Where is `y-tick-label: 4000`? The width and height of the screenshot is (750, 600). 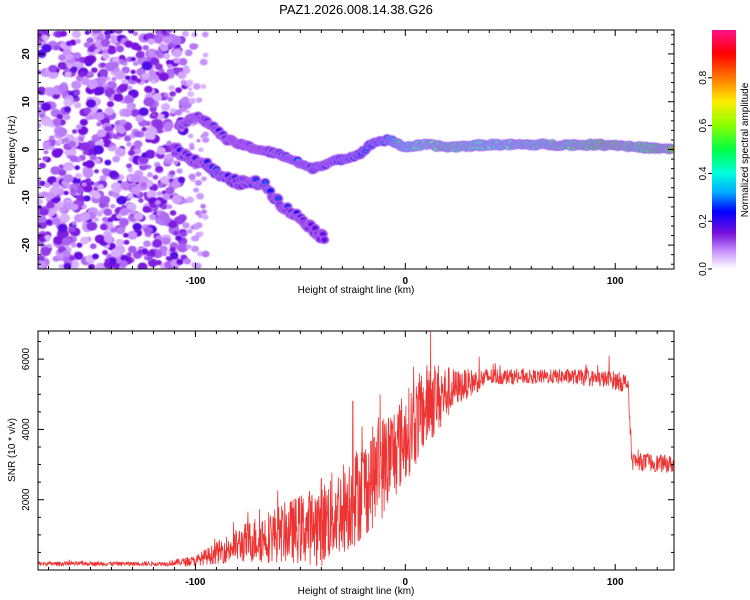 y-tick-label: 4000 is located at coordinates (26, 429).